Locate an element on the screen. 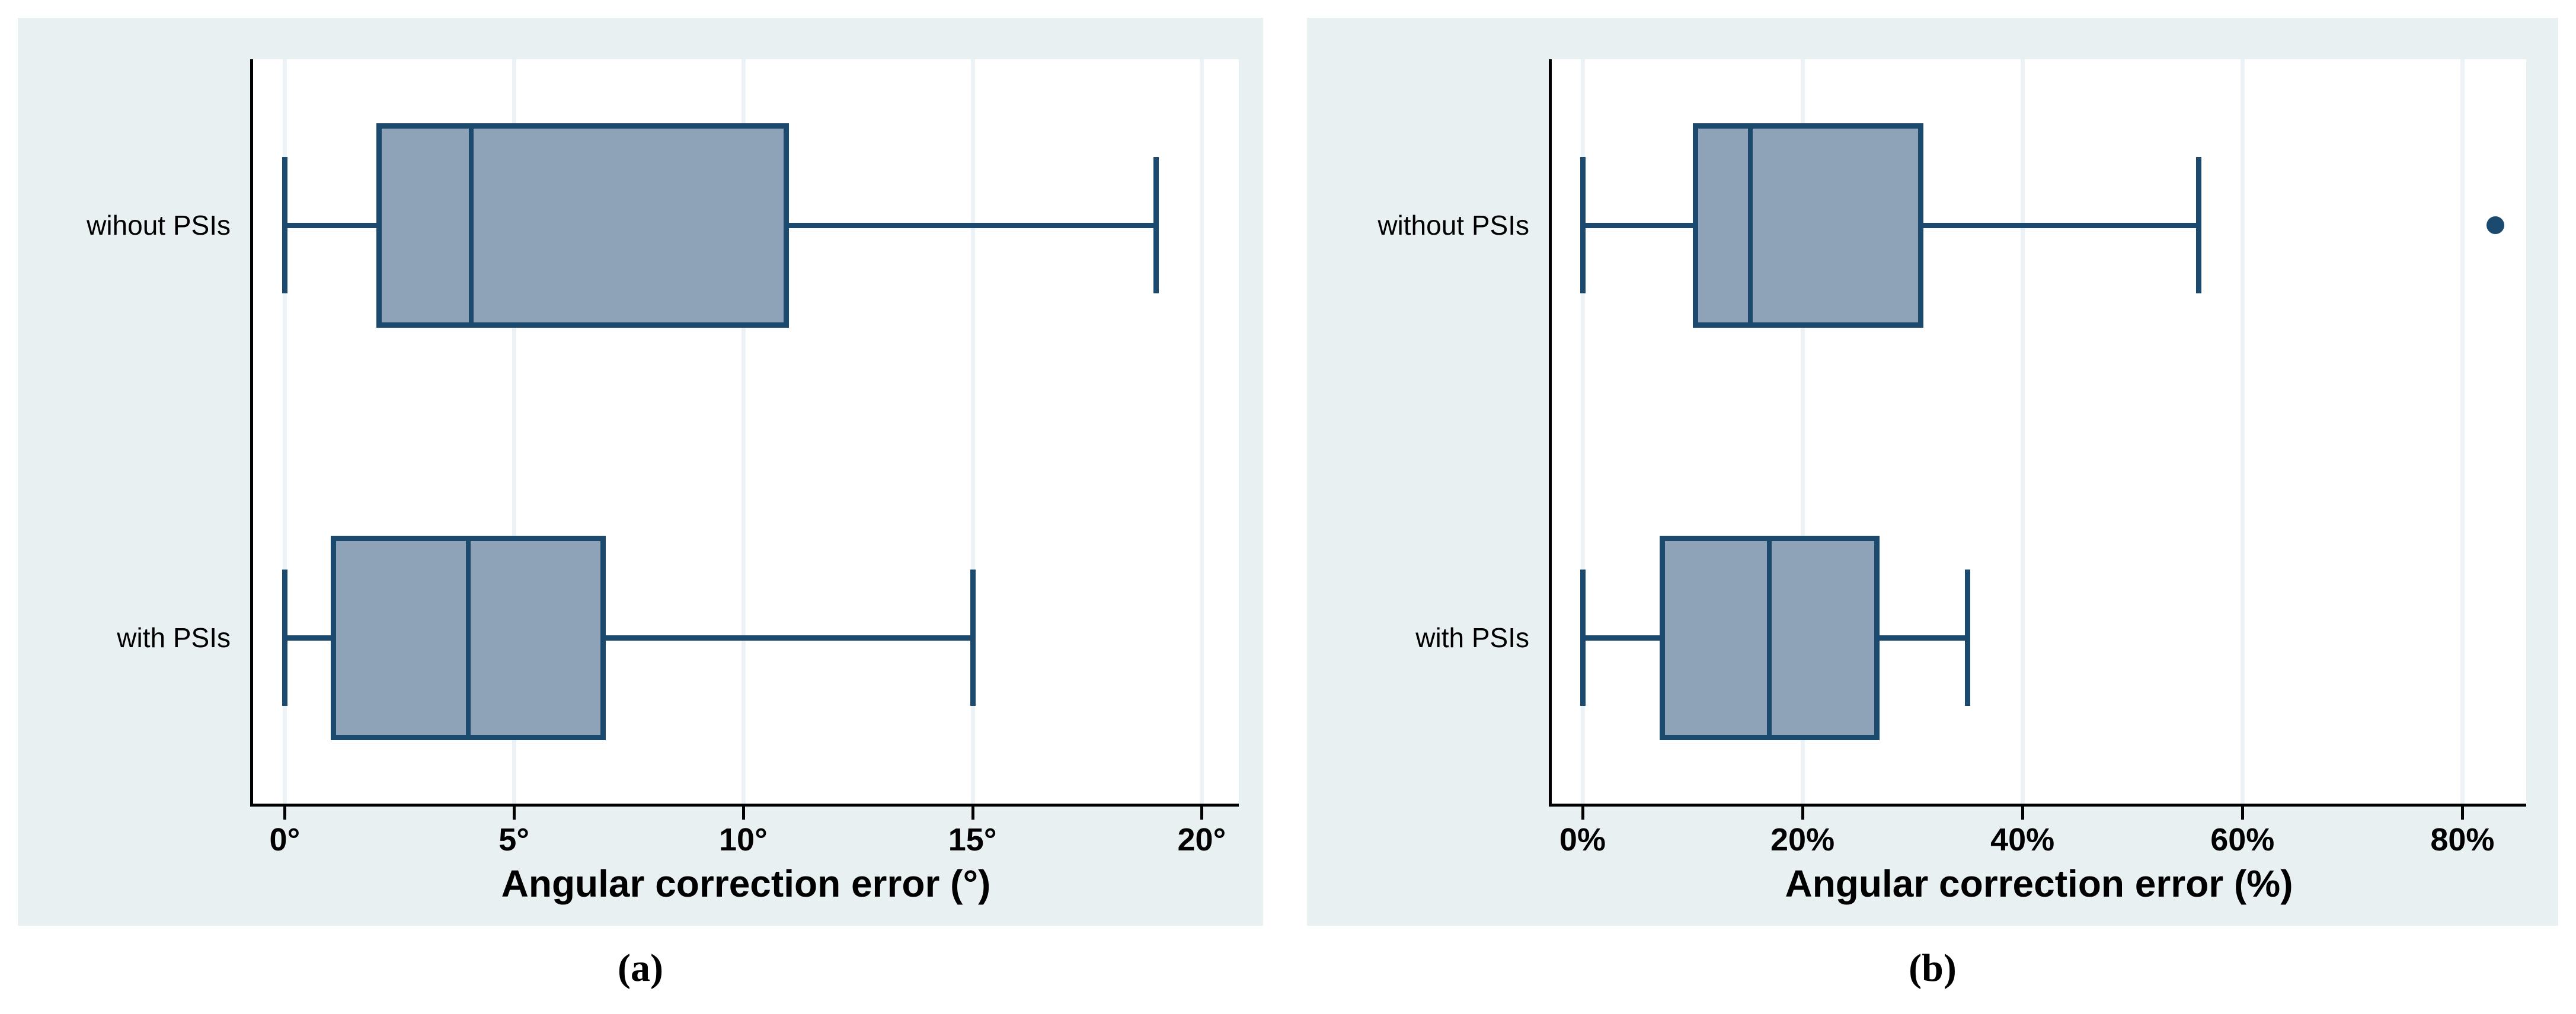 This screenshot has height=1014, width=2576. x-tick-label: 80% is located at coordinates (2462, 840).